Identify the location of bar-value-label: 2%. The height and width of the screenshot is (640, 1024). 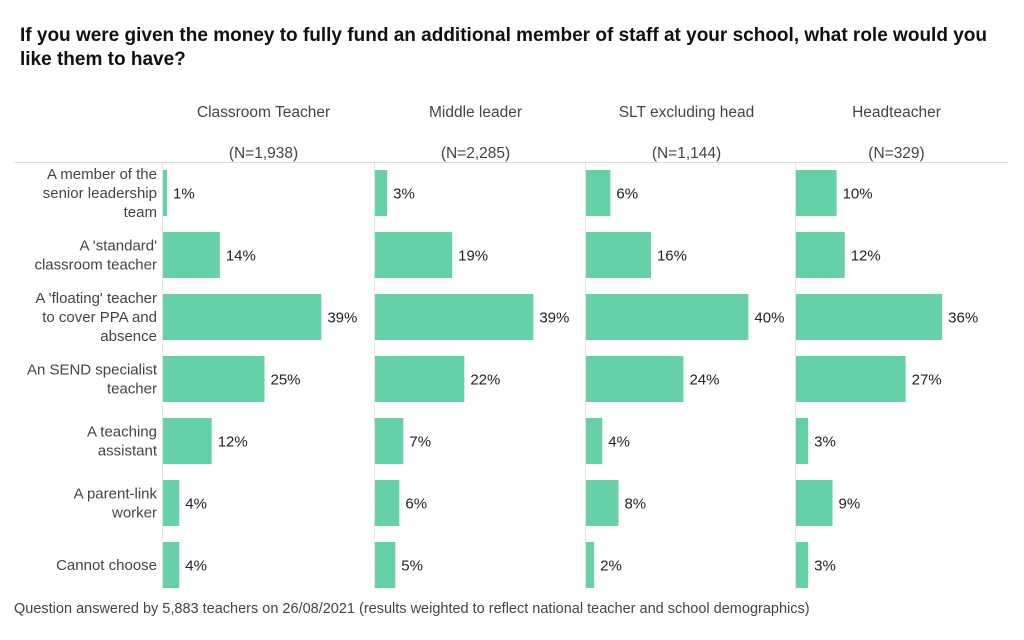
(611, 566).